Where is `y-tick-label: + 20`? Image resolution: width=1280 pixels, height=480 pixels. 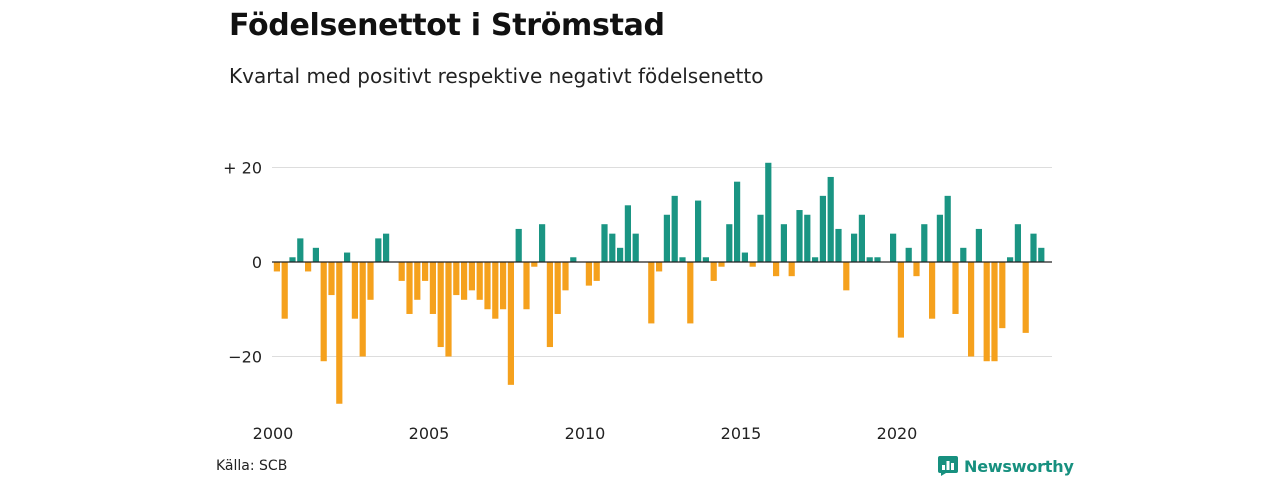
y-tick-label: + 20 is located at coordinates (242, 168).